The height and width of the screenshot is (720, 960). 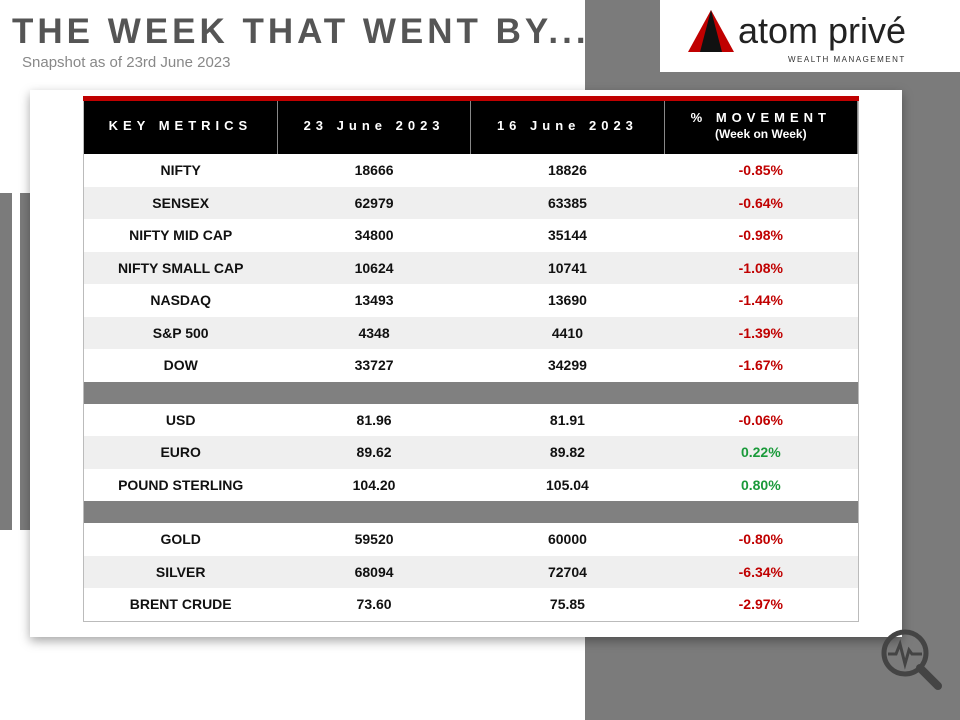 I want to click on logo-mark, so click(x=711, y=31).